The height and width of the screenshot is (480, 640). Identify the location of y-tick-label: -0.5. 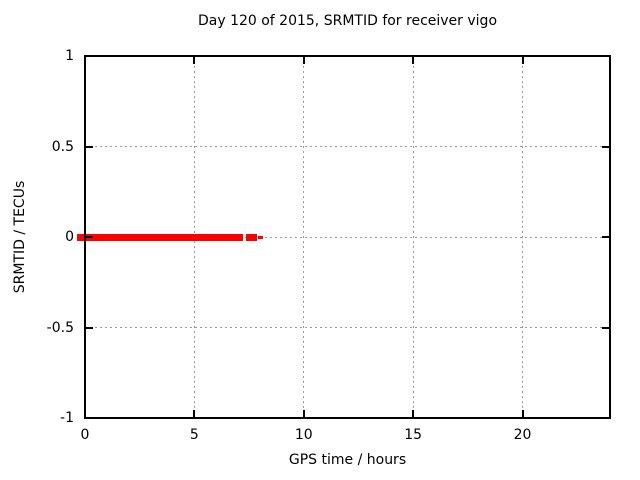
(60, 327).